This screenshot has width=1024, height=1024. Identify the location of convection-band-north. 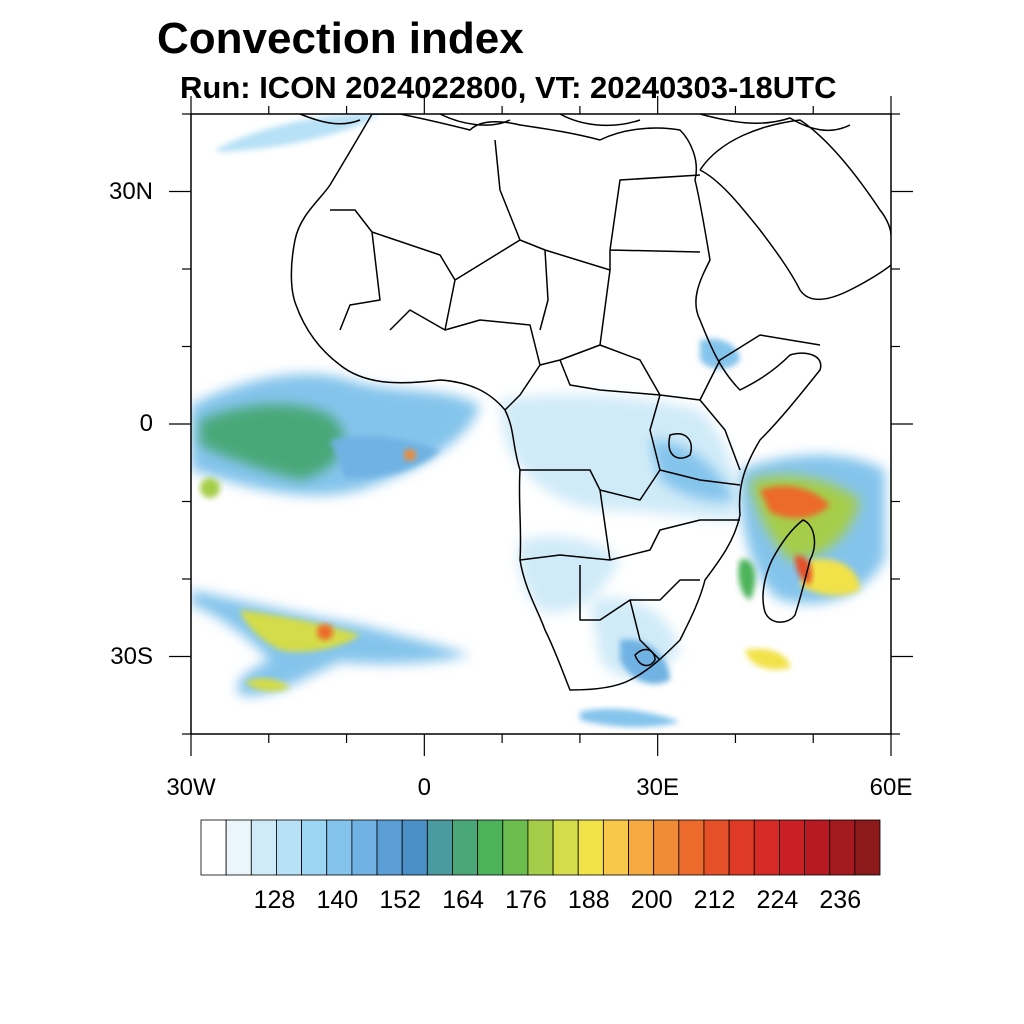
(297, 133).